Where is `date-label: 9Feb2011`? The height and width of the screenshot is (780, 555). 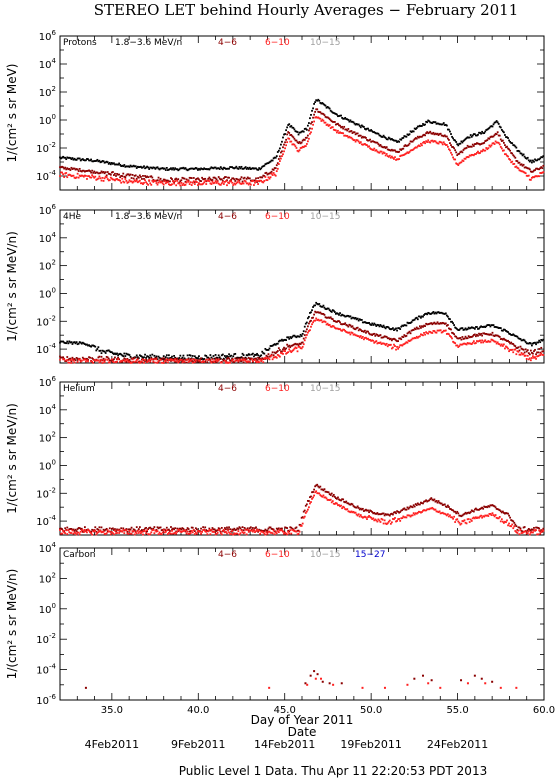
date-label: 9Feb2011 is located at coordinates (198, 744).